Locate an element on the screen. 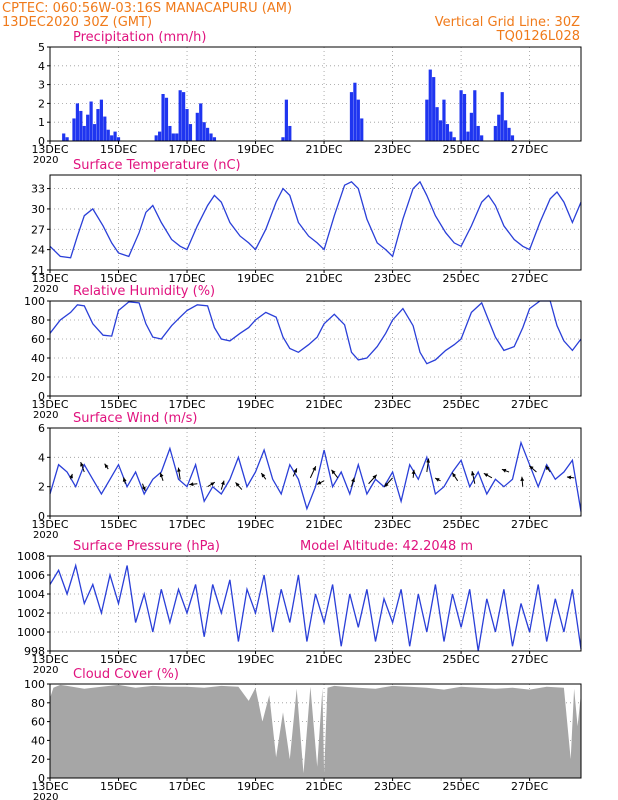 The height and width of the screenshot is (800, 618). precip-xtick-label: 17DEC is located at coordinates (186, 149).